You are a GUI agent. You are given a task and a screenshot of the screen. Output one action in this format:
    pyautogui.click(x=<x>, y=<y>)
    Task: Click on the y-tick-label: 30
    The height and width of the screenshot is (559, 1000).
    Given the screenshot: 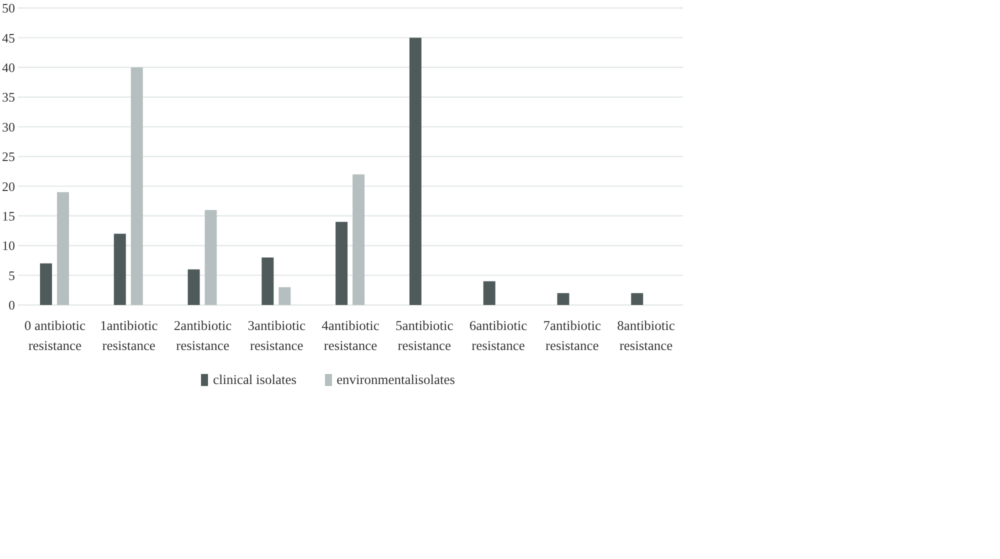 What is the action you would take?
    pyautogui.click(x=8, y=126)
    